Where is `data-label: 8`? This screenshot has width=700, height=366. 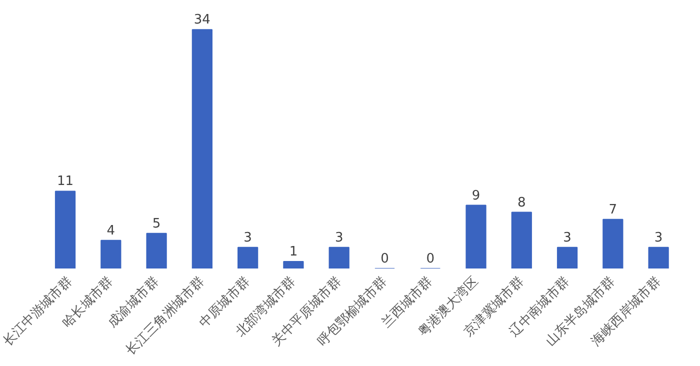 data-label: 8 is located at coordinates (522, 202).